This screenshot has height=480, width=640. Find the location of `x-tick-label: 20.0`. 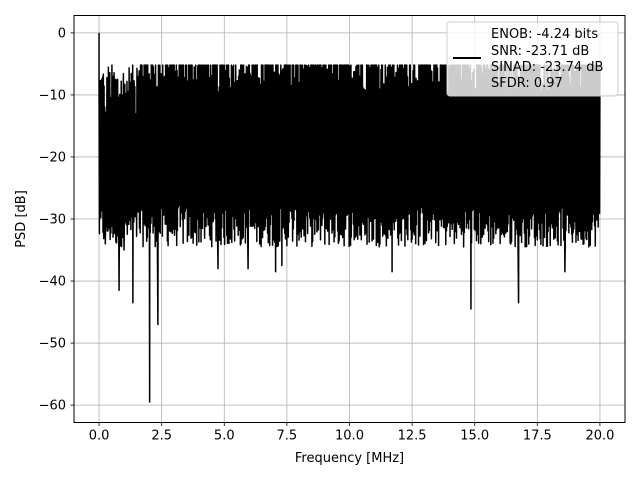

x-tick-label: 20.0 is located at coordinates (599, 436).